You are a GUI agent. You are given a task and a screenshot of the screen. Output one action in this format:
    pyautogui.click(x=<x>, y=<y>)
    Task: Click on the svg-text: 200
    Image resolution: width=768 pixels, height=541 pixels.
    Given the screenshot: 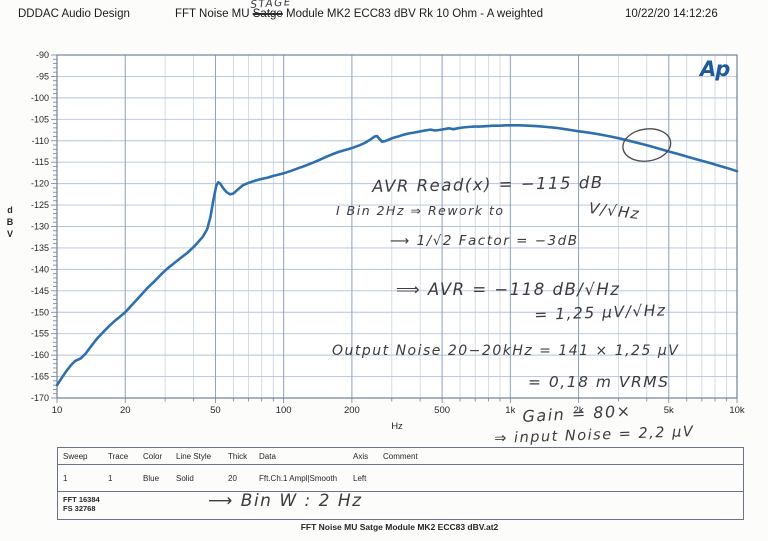 What is the action you would take?
    pyautogui.click(x=352, y=410)
    